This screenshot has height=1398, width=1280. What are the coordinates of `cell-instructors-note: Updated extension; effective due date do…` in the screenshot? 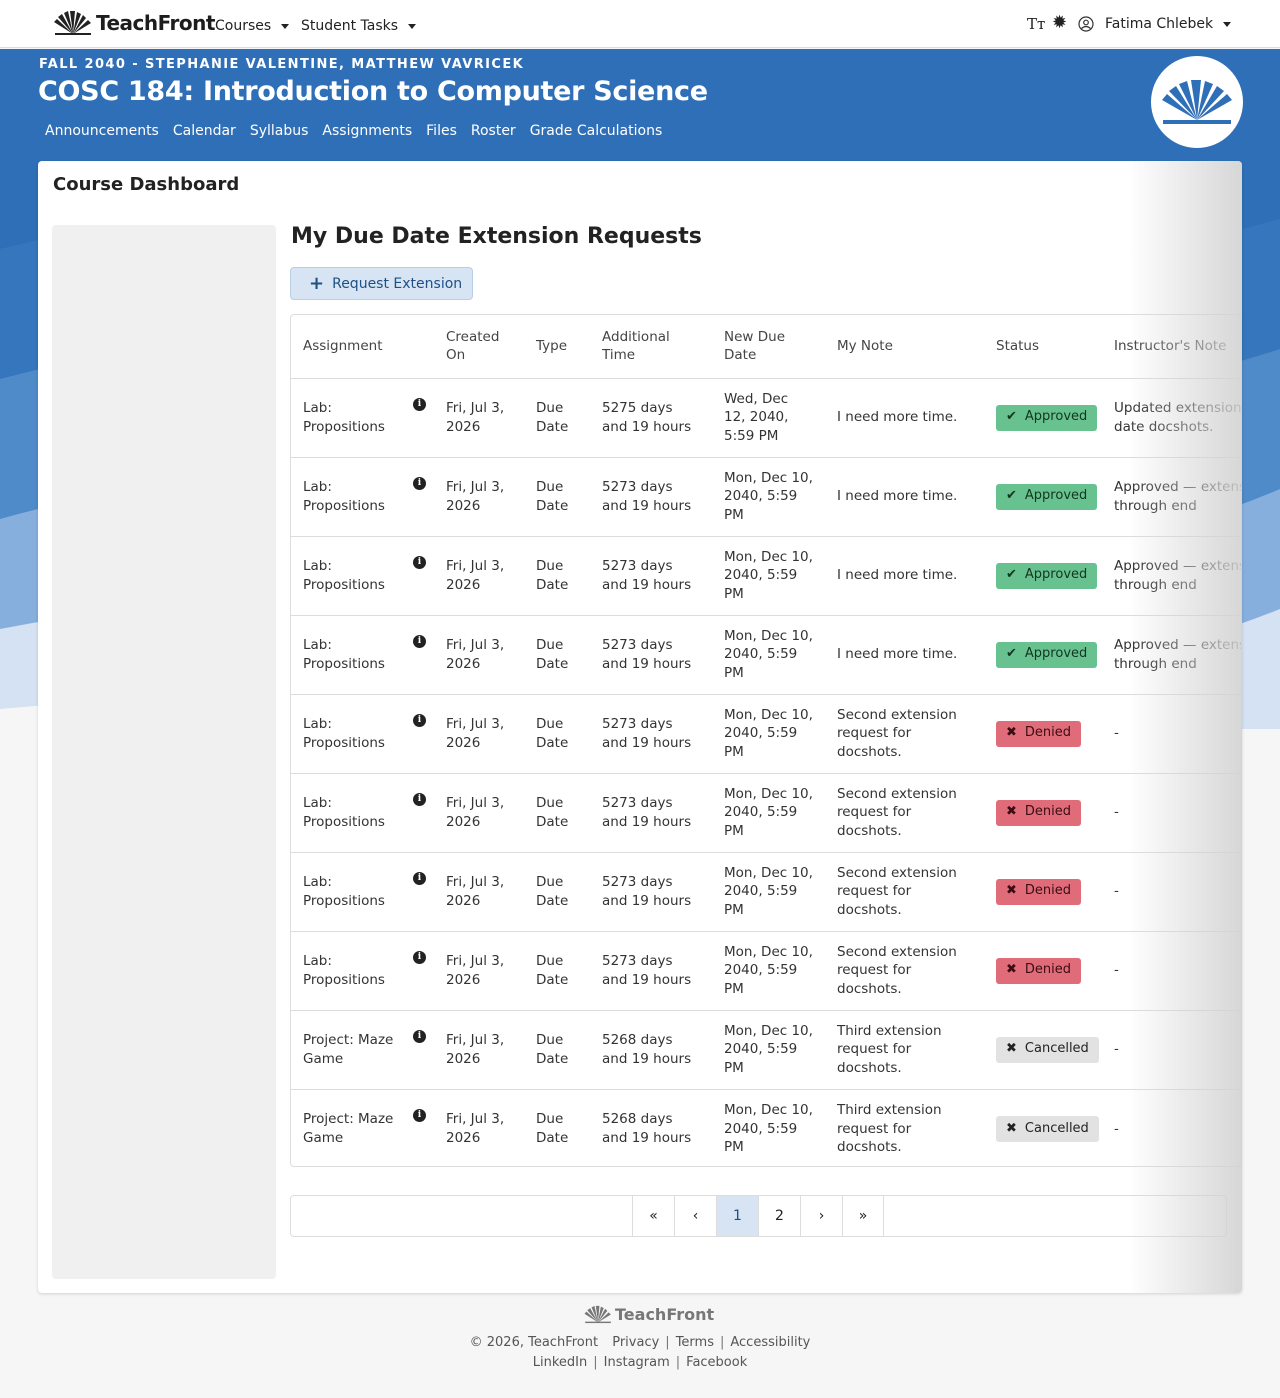 It's located at (1172, 418).